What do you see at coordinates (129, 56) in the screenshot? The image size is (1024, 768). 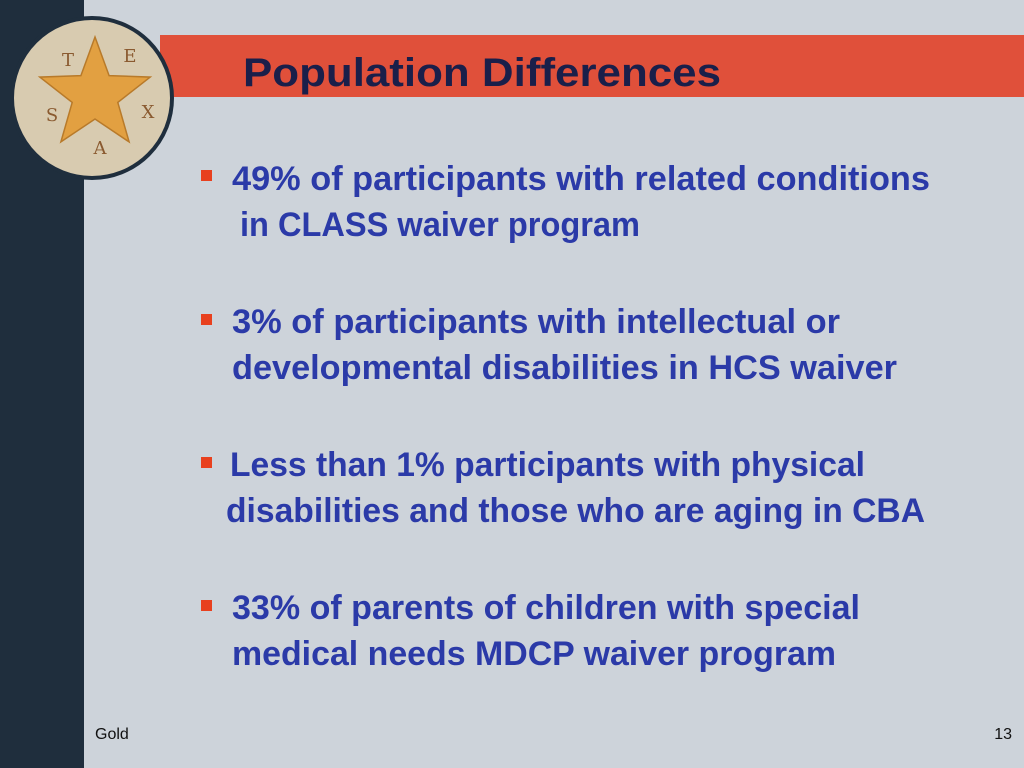 I see `logo-letter: E` at bounding box center [129, 56].